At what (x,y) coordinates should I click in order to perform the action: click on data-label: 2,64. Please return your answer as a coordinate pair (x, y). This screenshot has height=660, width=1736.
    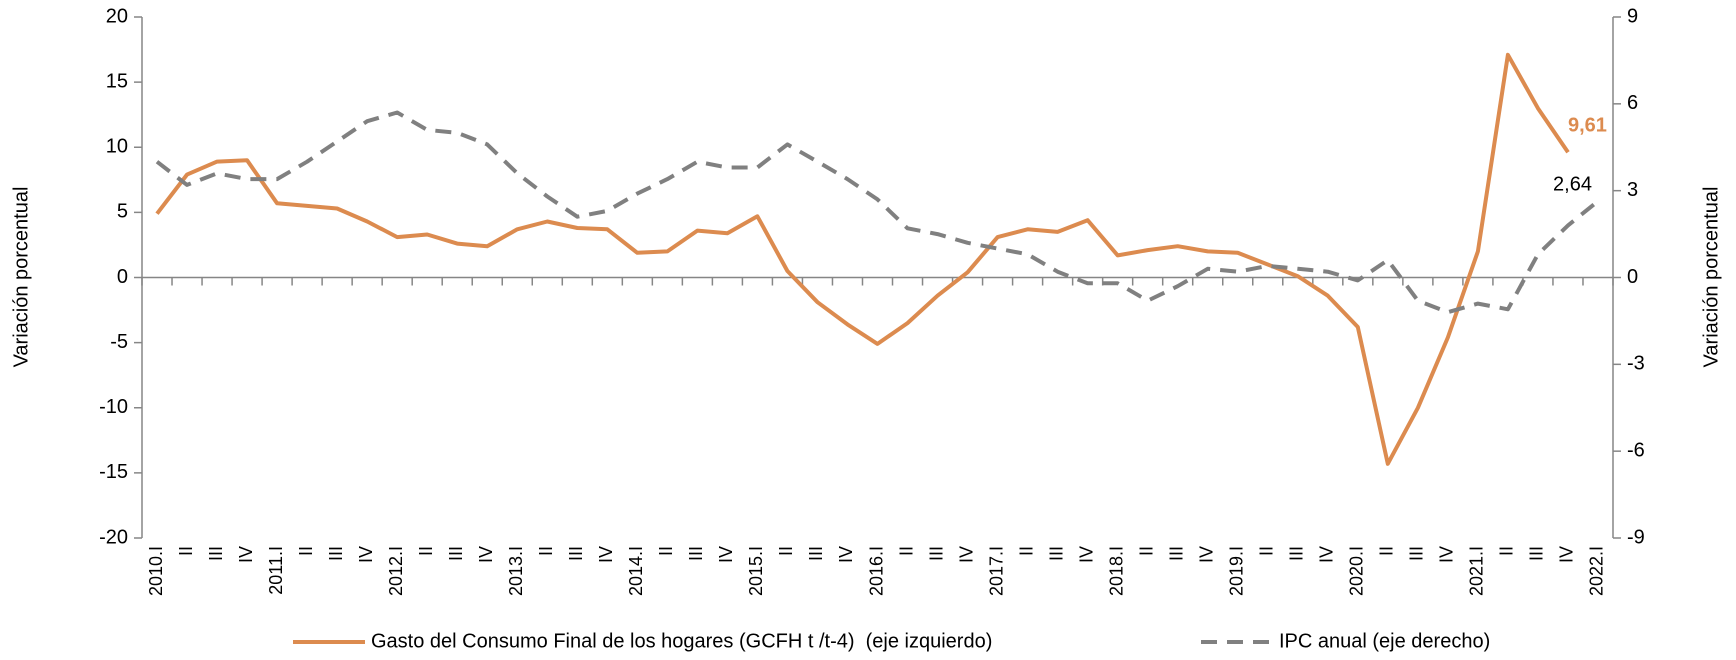
    Looking at the image, I should click on (1572, 184).